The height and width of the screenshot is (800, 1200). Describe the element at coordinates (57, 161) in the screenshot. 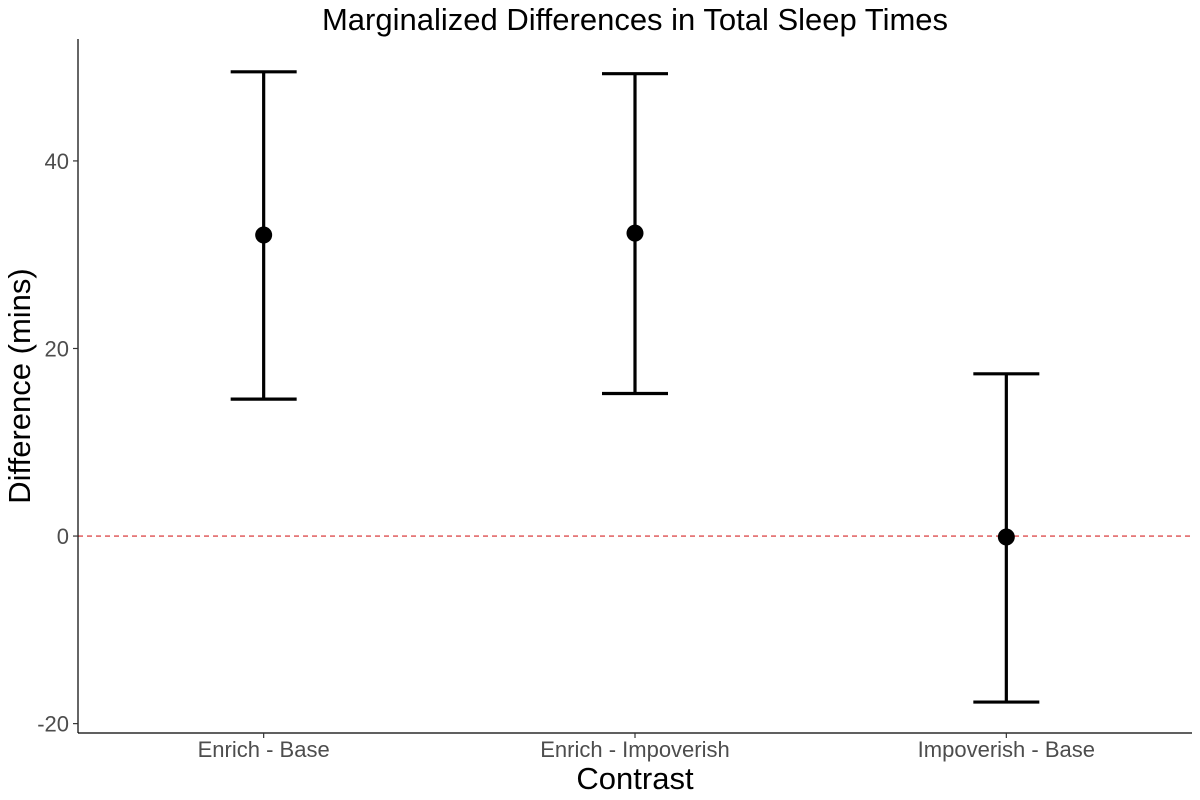

I see `y-tick-label: 40` at that location.